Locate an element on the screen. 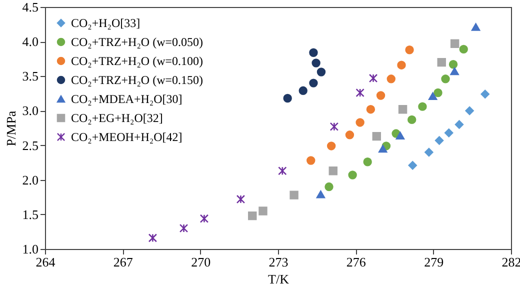  y-tick-label: 3.5 is located at coordinates (30, 76).